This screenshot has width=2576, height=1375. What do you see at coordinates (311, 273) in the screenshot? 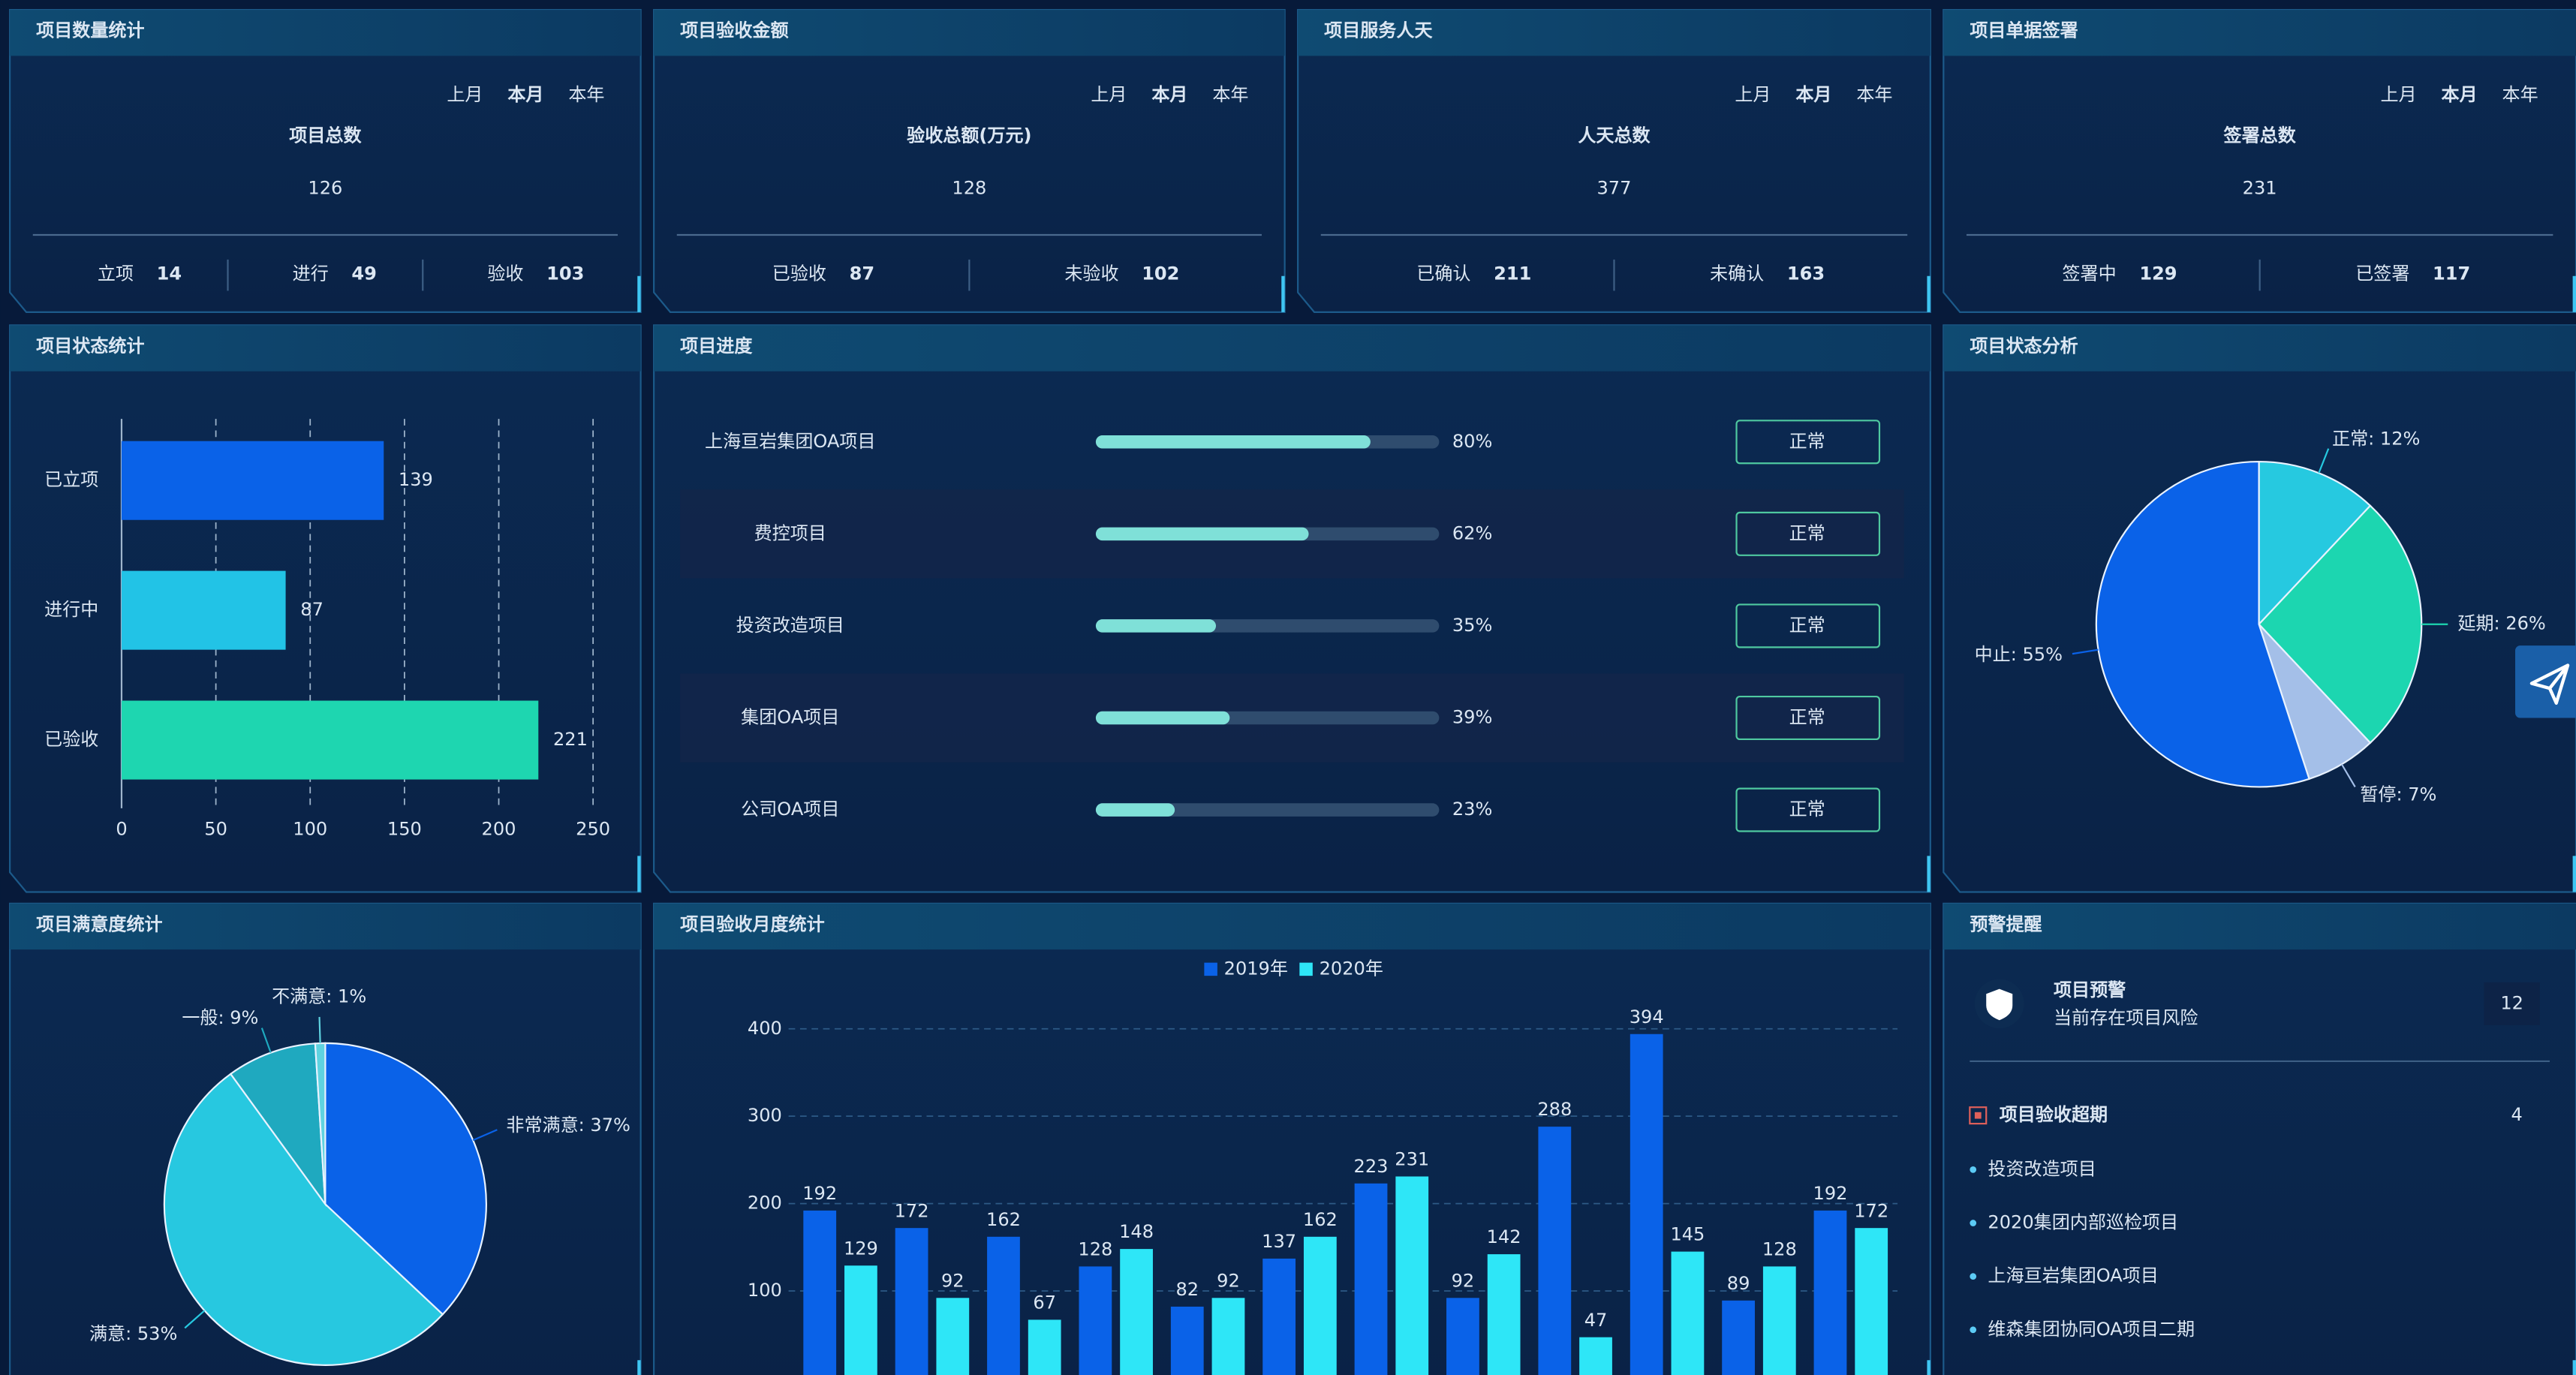
I see `item-label: 进行` at bounding box center [311, 273].